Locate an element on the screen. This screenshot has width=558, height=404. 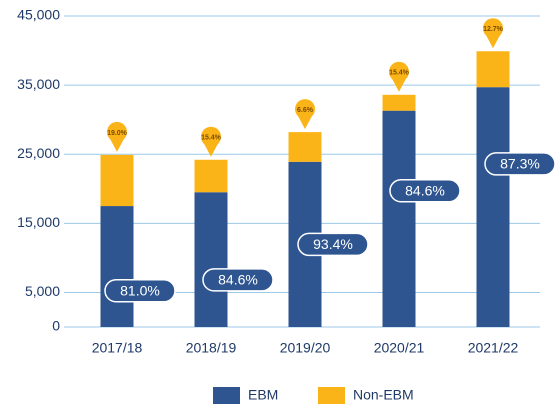
legend-label: Non-EBM is located at coordinates (383, 395).